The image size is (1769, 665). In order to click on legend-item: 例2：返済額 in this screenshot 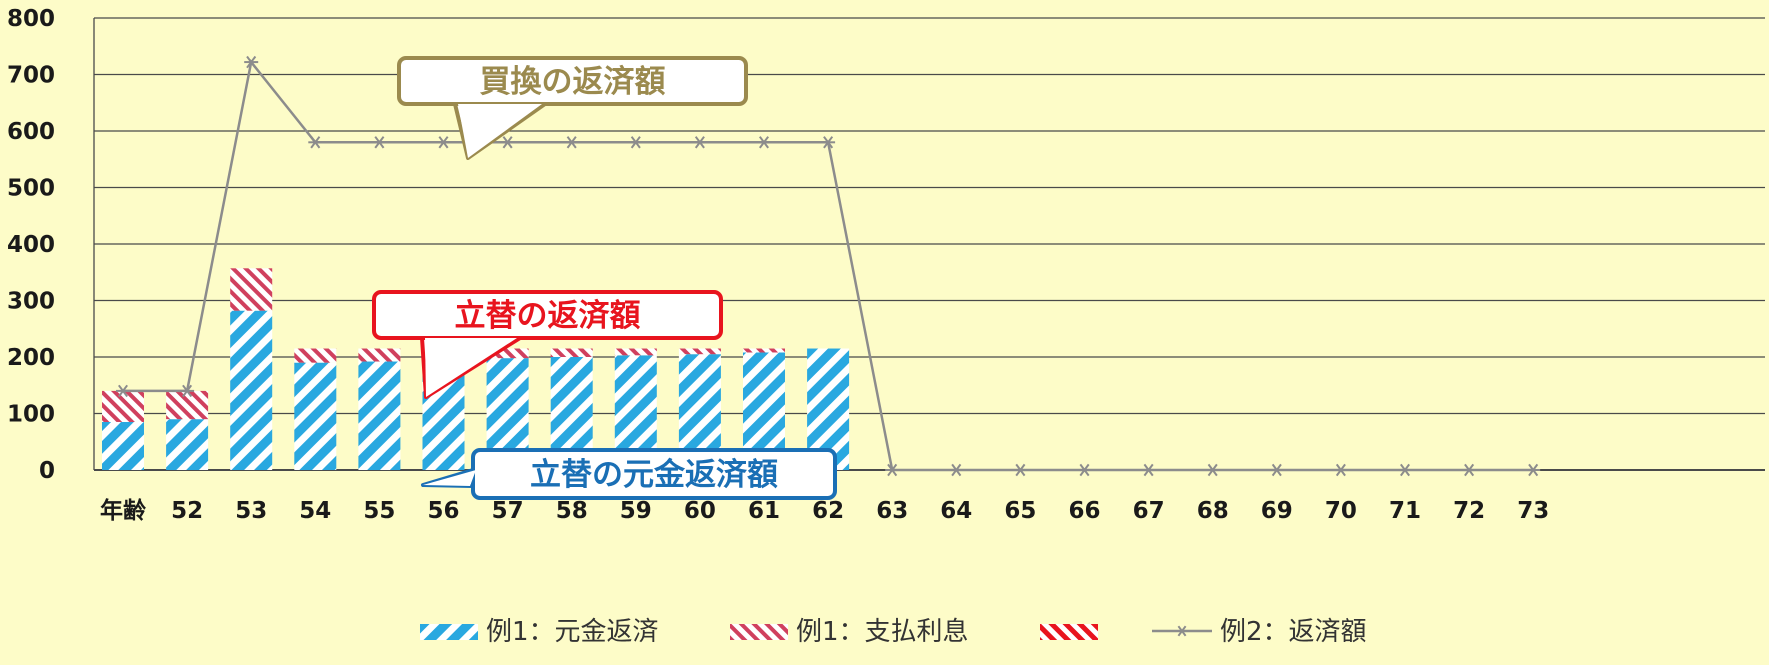, I will do `click(1259, 632)`.